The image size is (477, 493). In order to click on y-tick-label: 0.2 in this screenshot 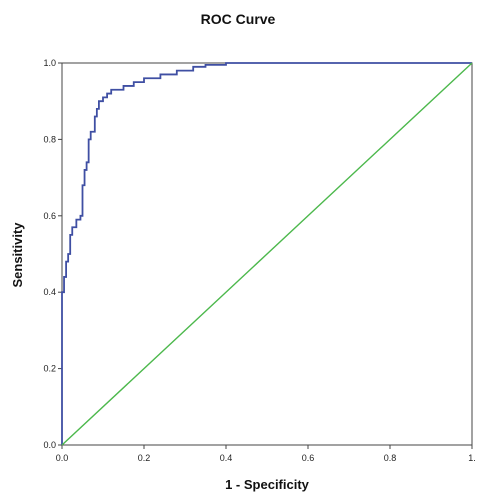, I will do `click(49, 369)`.